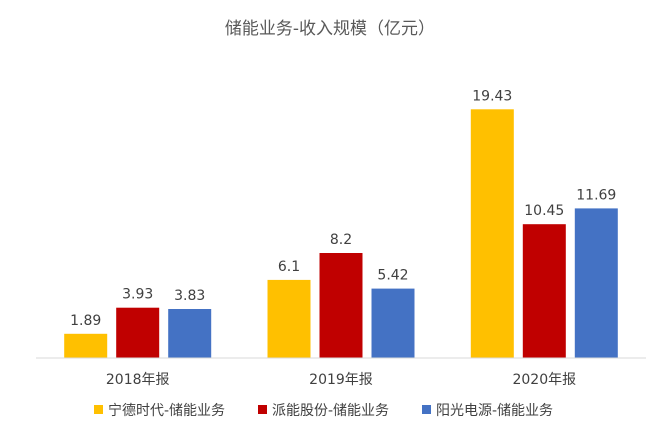 The image size is (660, 447). I want to click on data-label-2-3: 10.45, so click(544, 211).